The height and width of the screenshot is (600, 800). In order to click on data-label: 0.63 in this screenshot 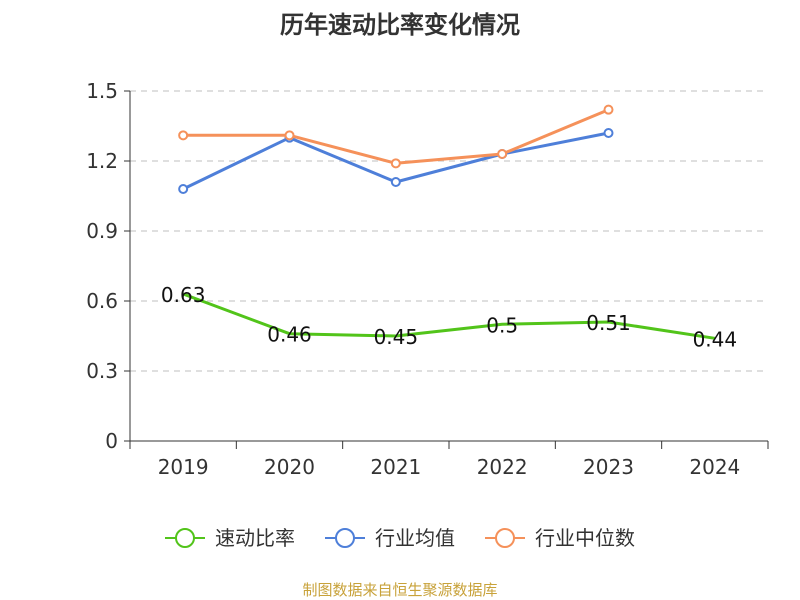, I will do `click(183, 295)`.